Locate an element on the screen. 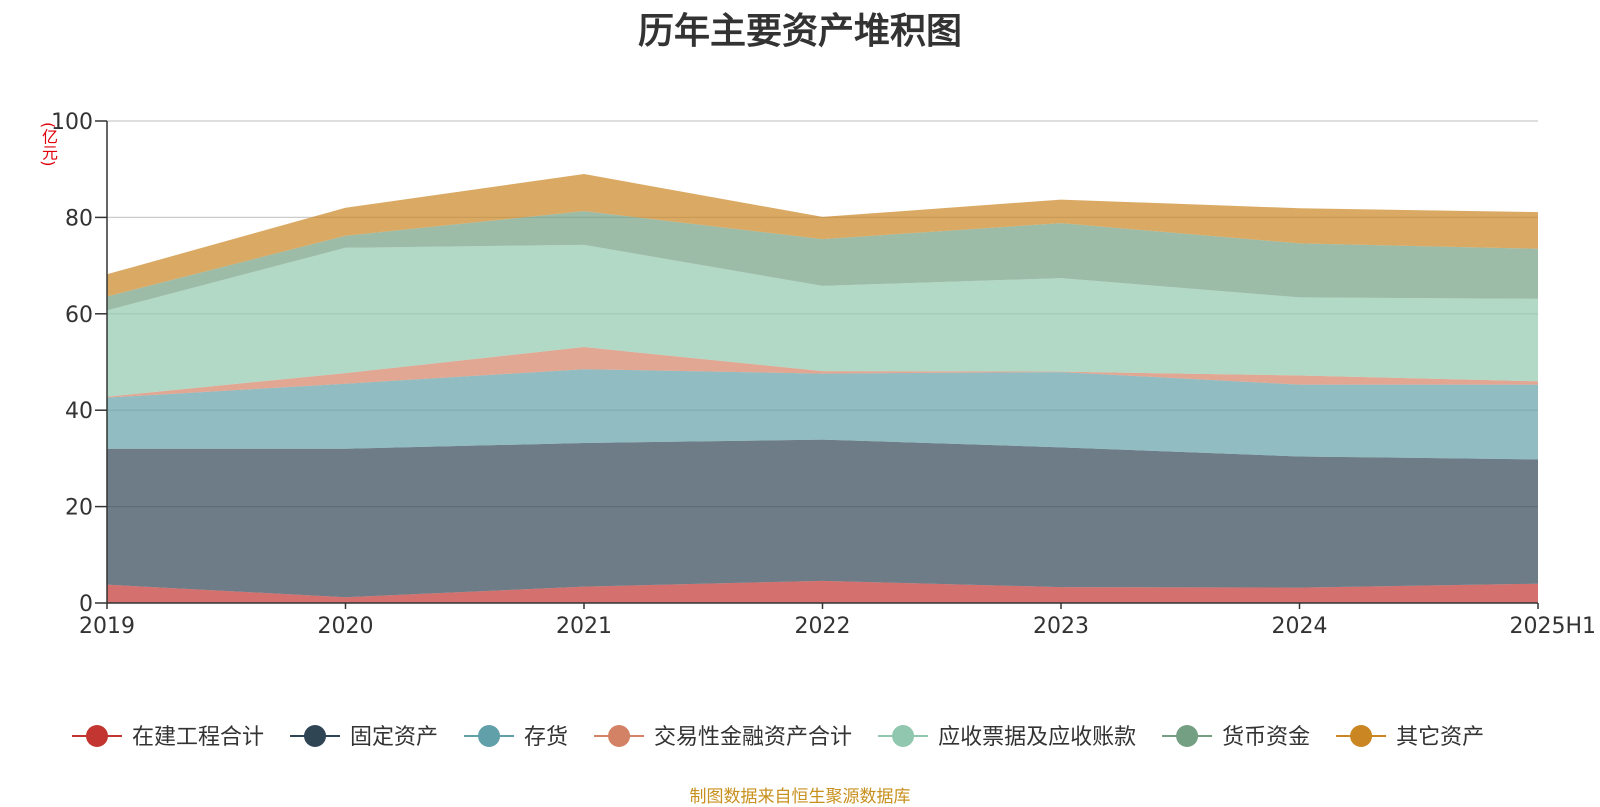 This screenshot has width=1600, height=807. y-tick-label: 0 is located at coordinates (86, 604).